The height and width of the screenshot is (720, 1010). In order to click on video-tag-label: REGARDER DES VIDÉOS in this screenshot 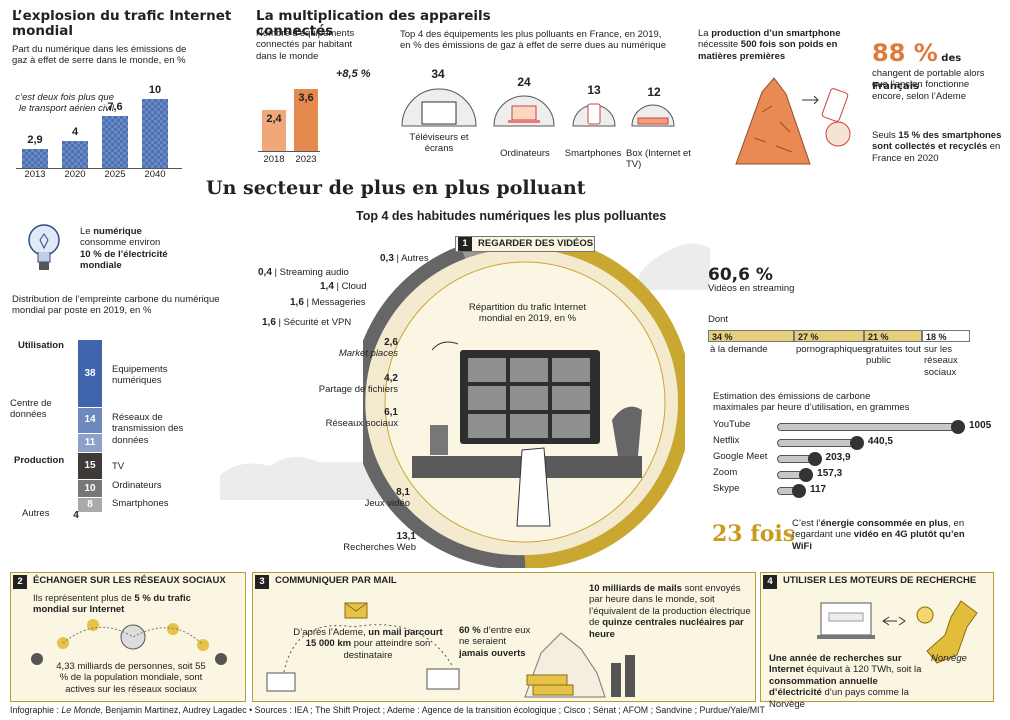, I will do `click(536, 243)`.